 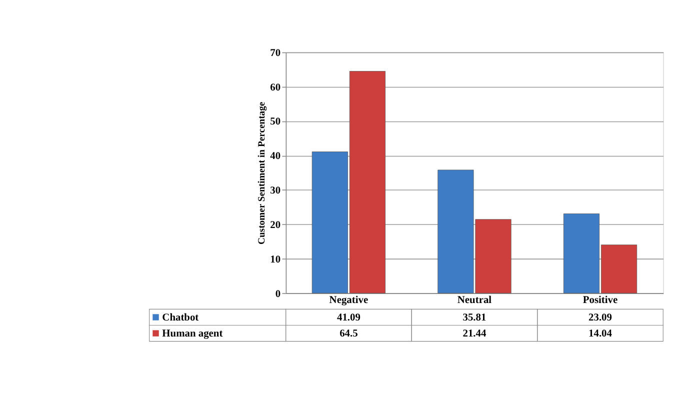 What do you see at coordinates (181, 318) in the screenshot?
I see `legend-label: Chatbot` at bounding box center [181, 318].